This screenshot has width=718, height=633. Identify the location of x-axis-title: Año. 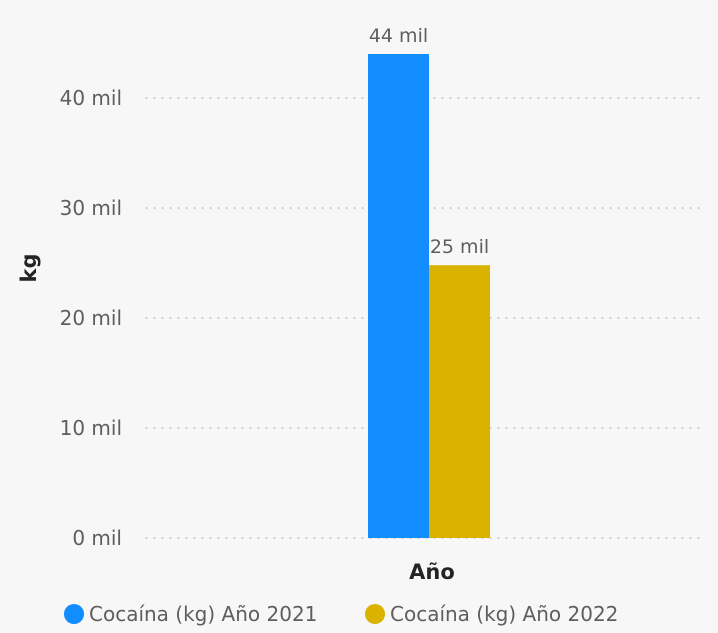
(432, 572).